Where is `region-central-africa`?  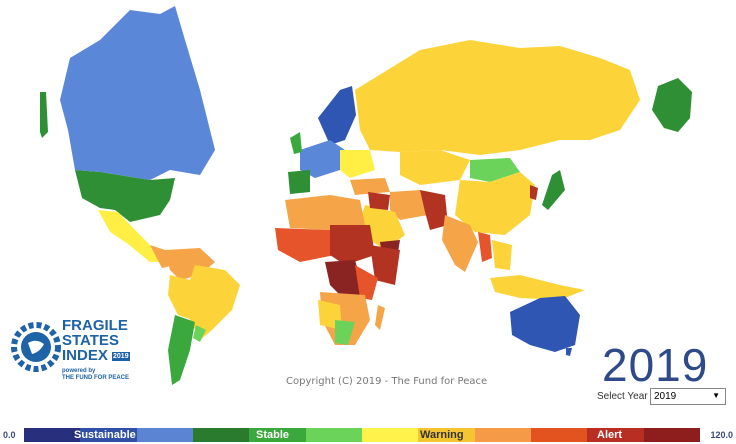 region-central-africa is located at coordinates (345, 280).